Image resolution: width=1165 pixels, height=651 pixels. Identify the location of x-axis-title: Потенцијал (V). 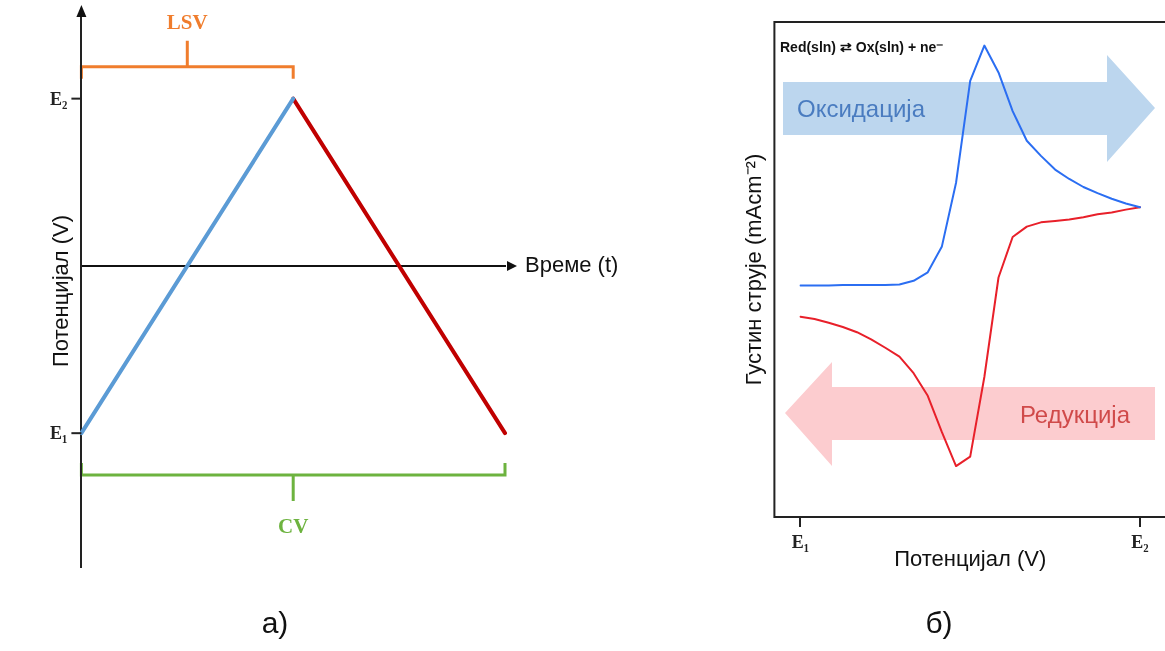
(970, 558).